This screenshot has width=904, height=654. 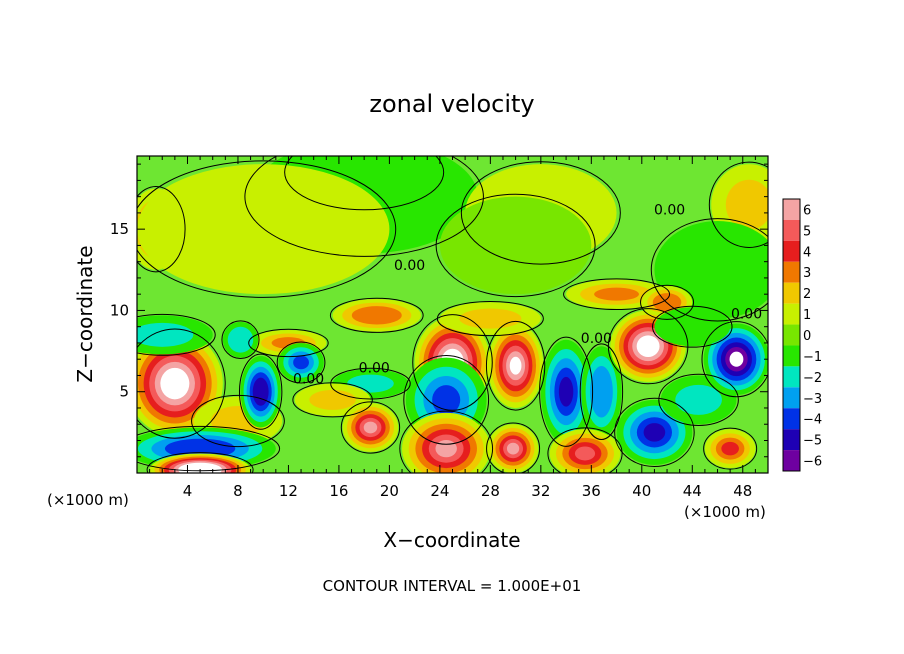 I want to click on colorbar-label: 0, so click(x=807, y=336).